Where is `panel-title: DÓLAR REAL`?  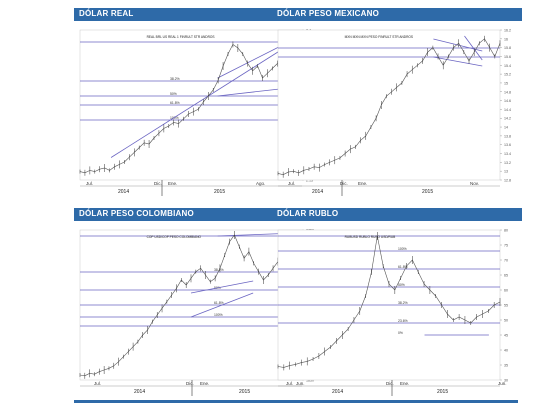 panel-title: DÓLAR REAL is located at coordinates (106, 13).